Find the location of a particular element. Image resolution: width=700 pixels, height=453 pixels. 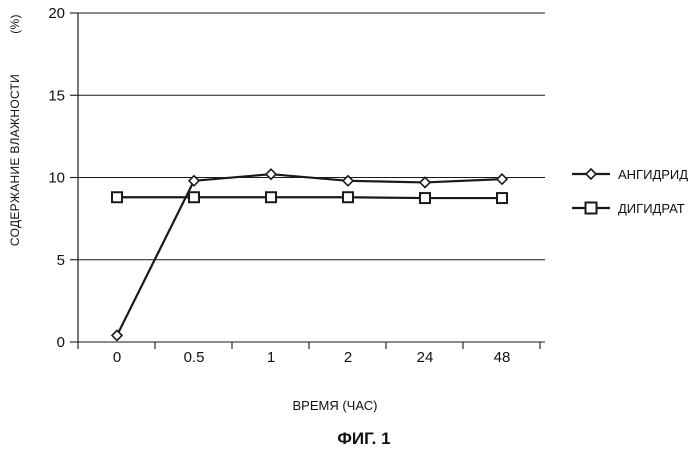

y-tick-label: 0 is located at coordinates (61, 342).